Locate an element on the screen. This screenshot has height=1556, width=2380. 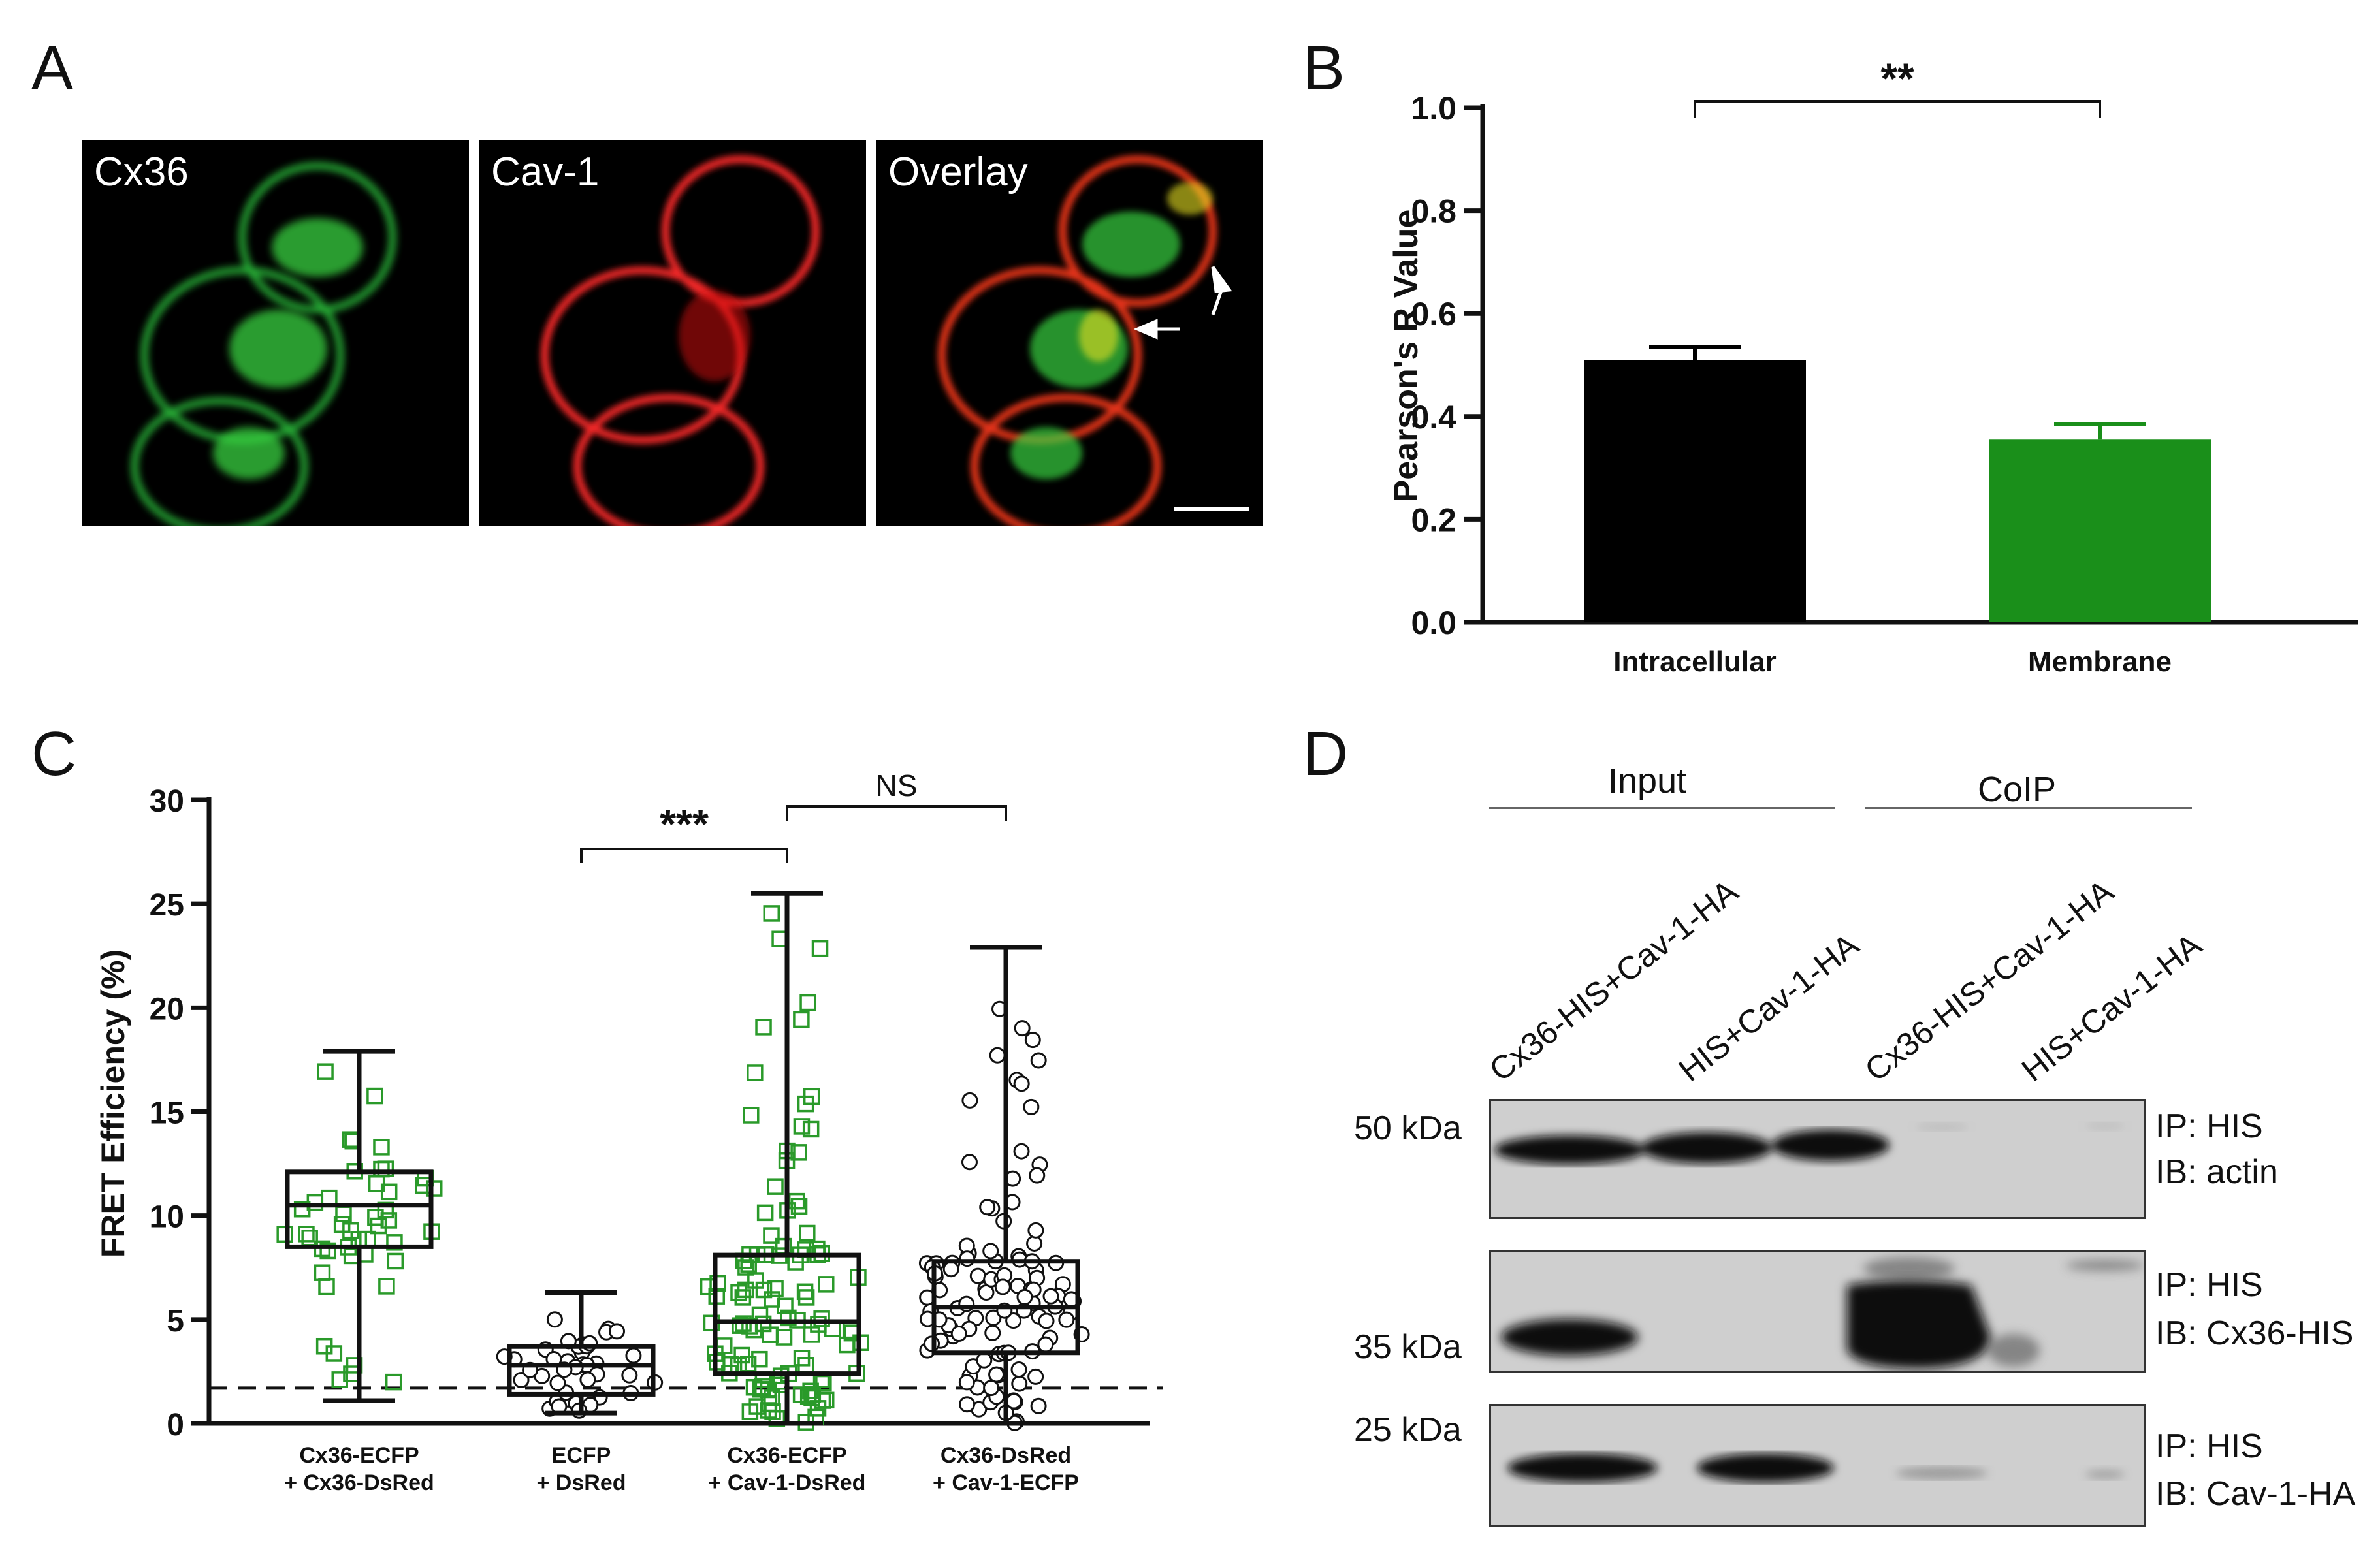
y-tick-label-b: 0.8 is located at coordinates (1433, 211).